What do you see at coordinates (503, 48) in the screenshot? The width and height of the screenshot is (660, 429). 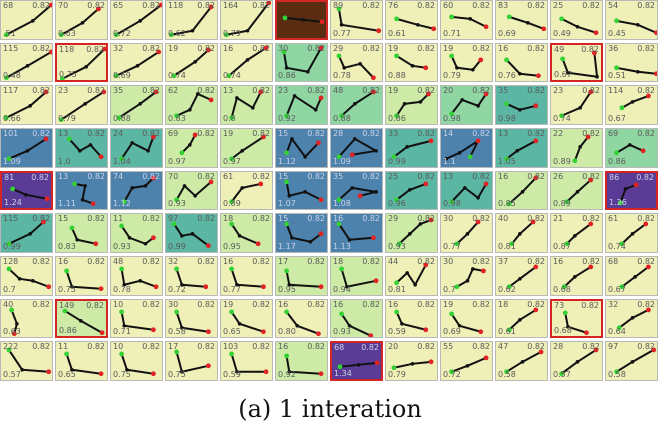 I see `tile-id-label: 16` at bounding box center [503, 48].